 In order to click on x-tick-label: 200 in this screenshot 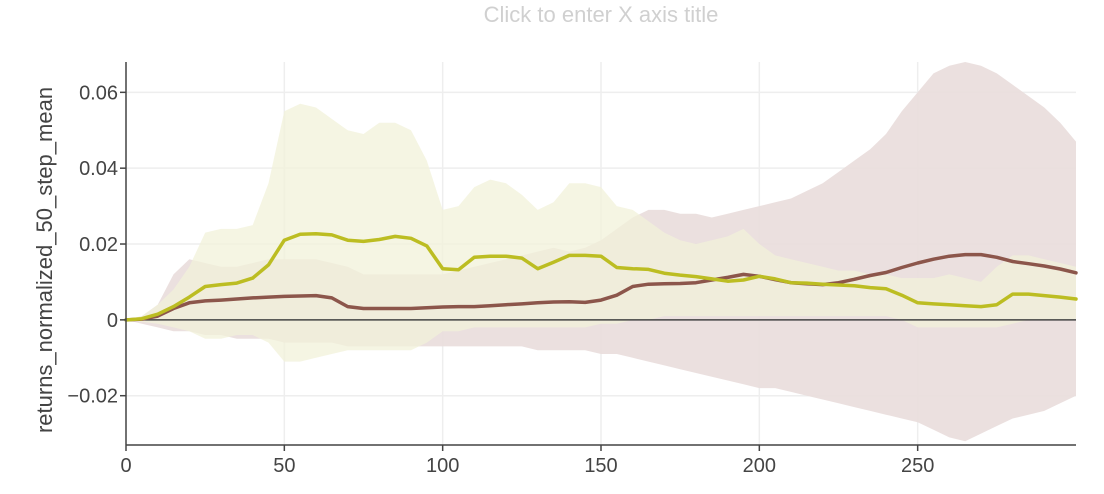, I will do `click(759, 466)`.